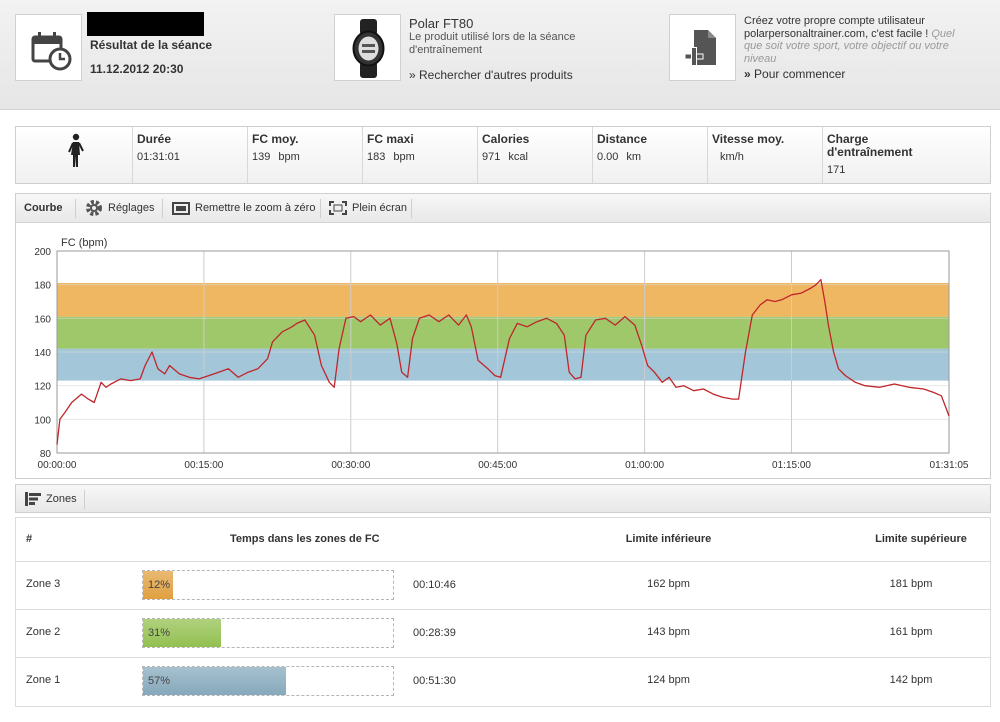 This screenshot has width=1000, height=722. I want to click on account-tile, so click(702, 47).